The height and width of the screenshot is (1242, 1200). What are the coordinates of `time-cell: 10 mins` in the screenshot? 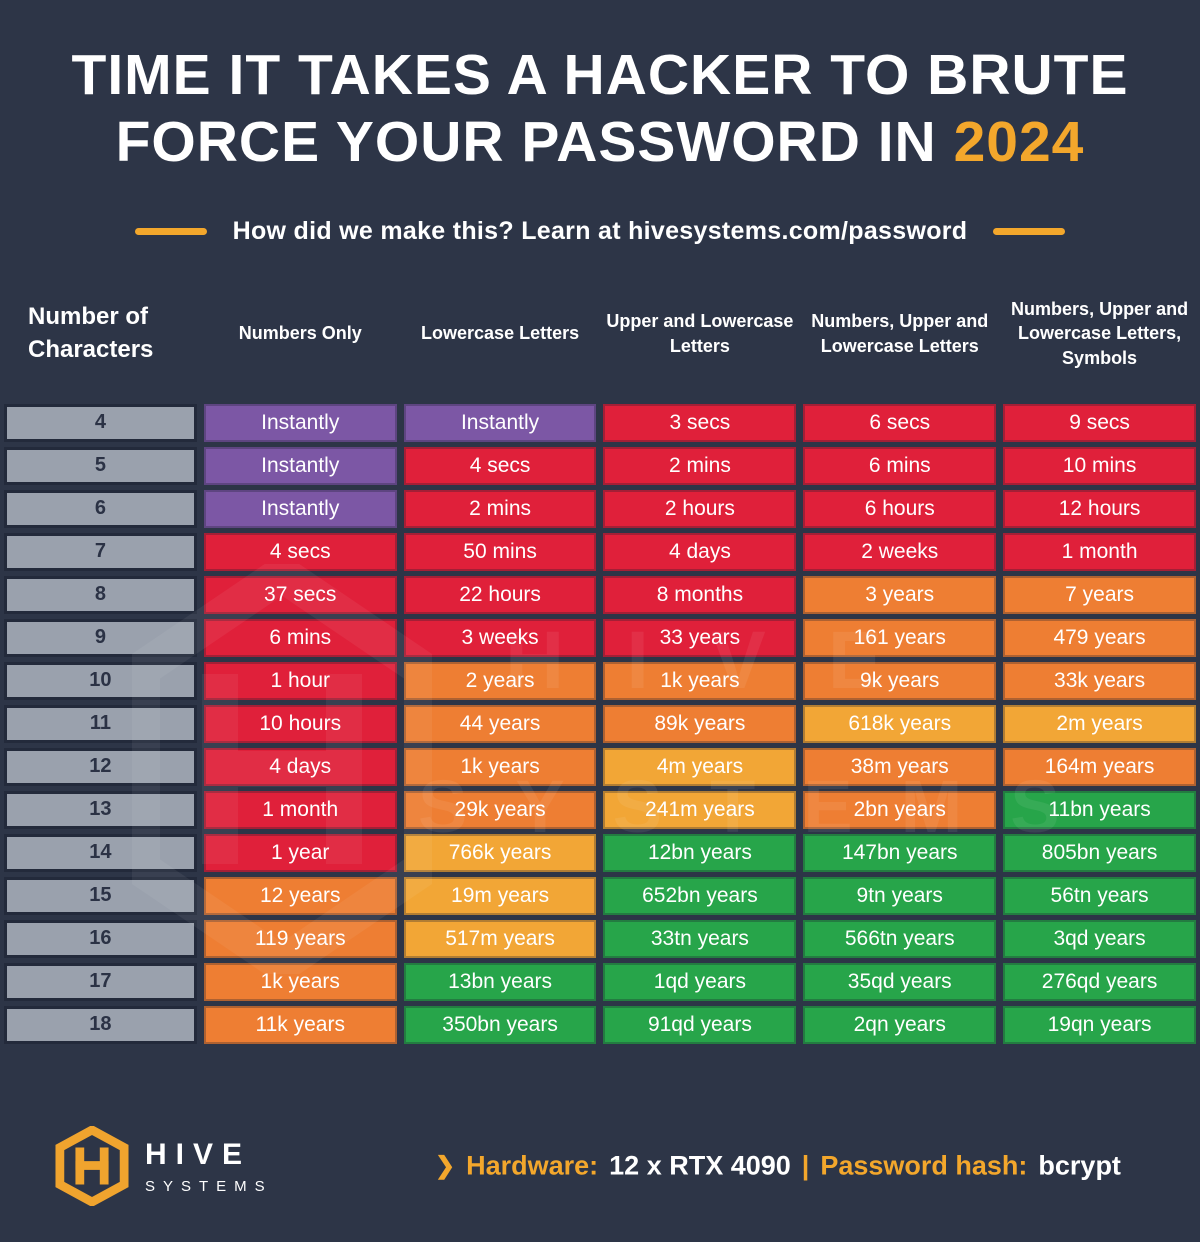 It's located at (1099, 465).